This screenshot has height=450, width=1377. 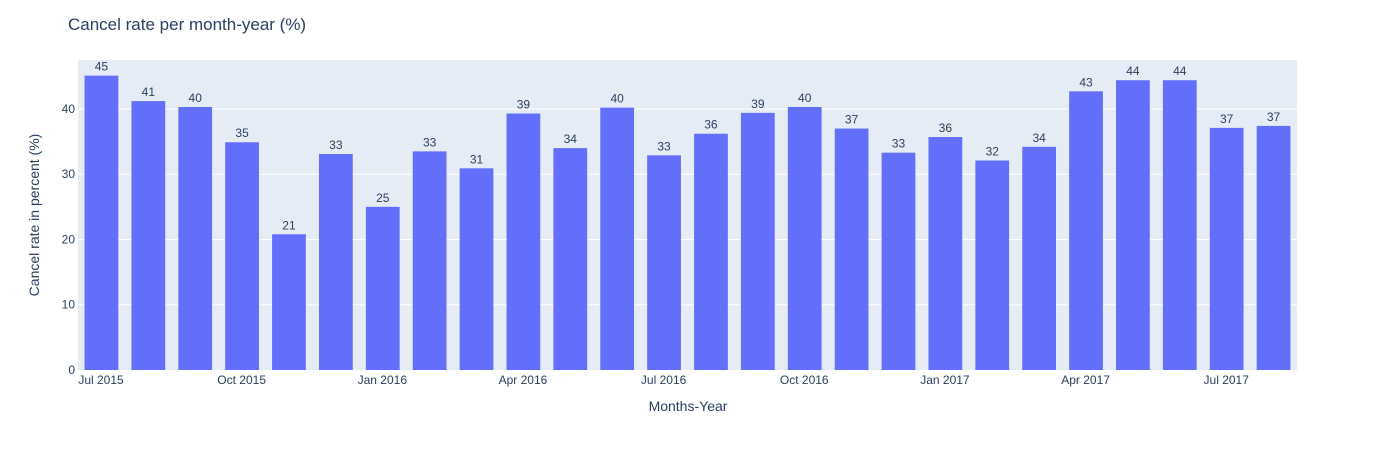 I want to click on y-tick-label: 40, so click(x=69, y=109).